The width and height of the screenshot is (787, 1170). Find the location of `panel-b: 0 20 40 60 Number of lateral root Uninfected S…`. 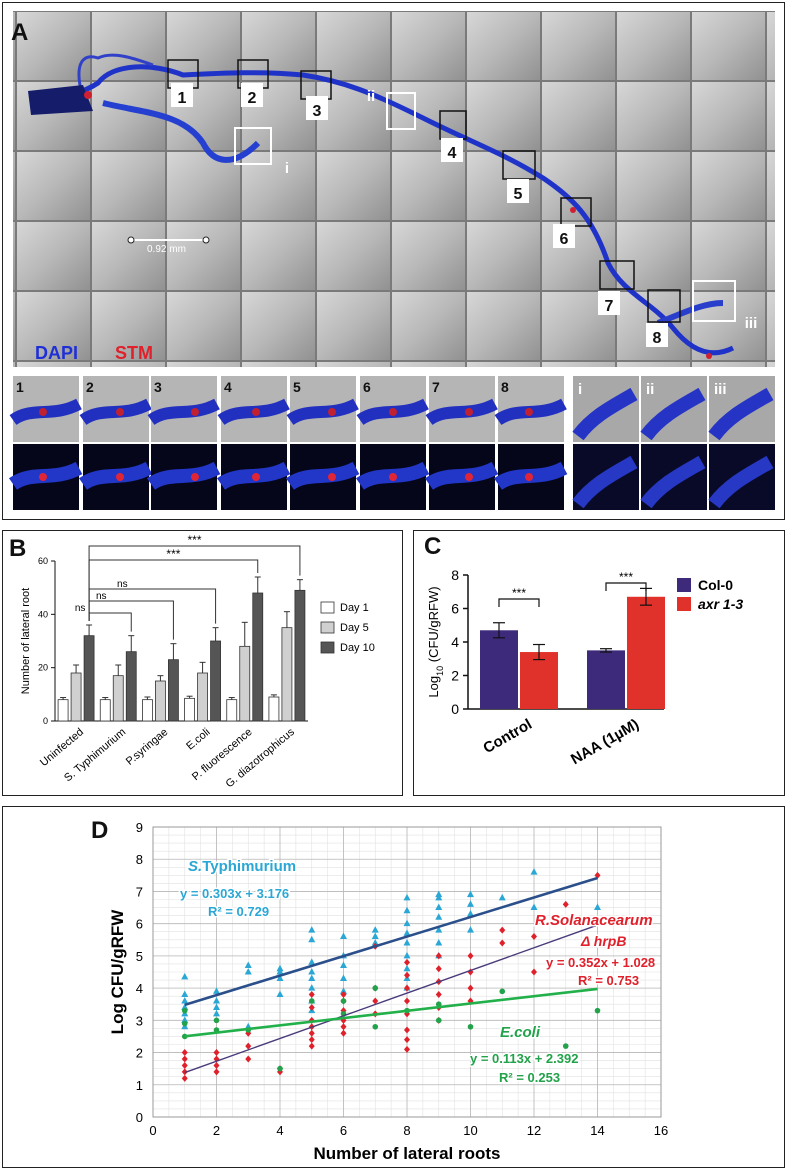

panel-b: 0 20 40 60 Number of lateral root Uninfected S… is located at coordinates (202, 663).